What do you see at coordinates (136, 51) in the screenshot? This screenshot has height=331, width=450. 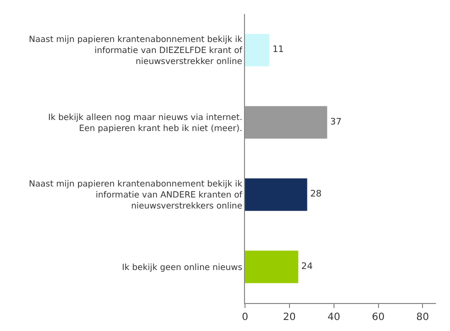 I see `y-tick-label: Naast mijn papieren krantenabonnement bekijk ik informatie van DIEZELFDE krant of nieuwsverstrekker online` at bounding box center [136, 51].